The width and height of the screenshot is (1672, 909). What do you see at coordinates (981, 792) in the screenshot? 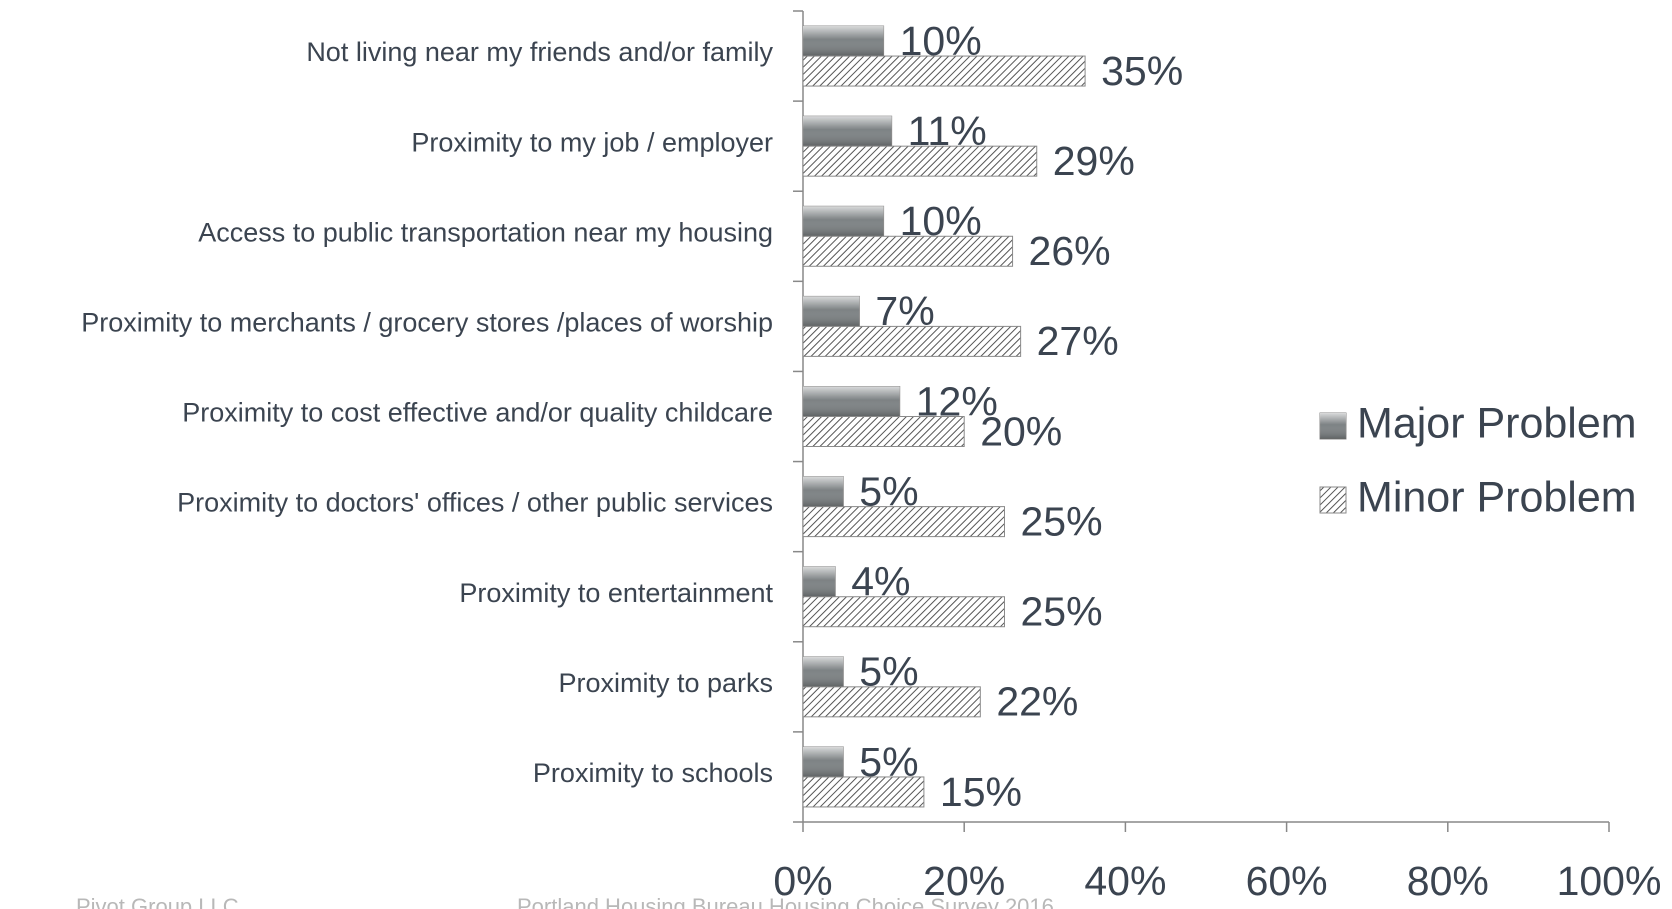
I see `data-label: 15%` at bounding box center [981, 792].